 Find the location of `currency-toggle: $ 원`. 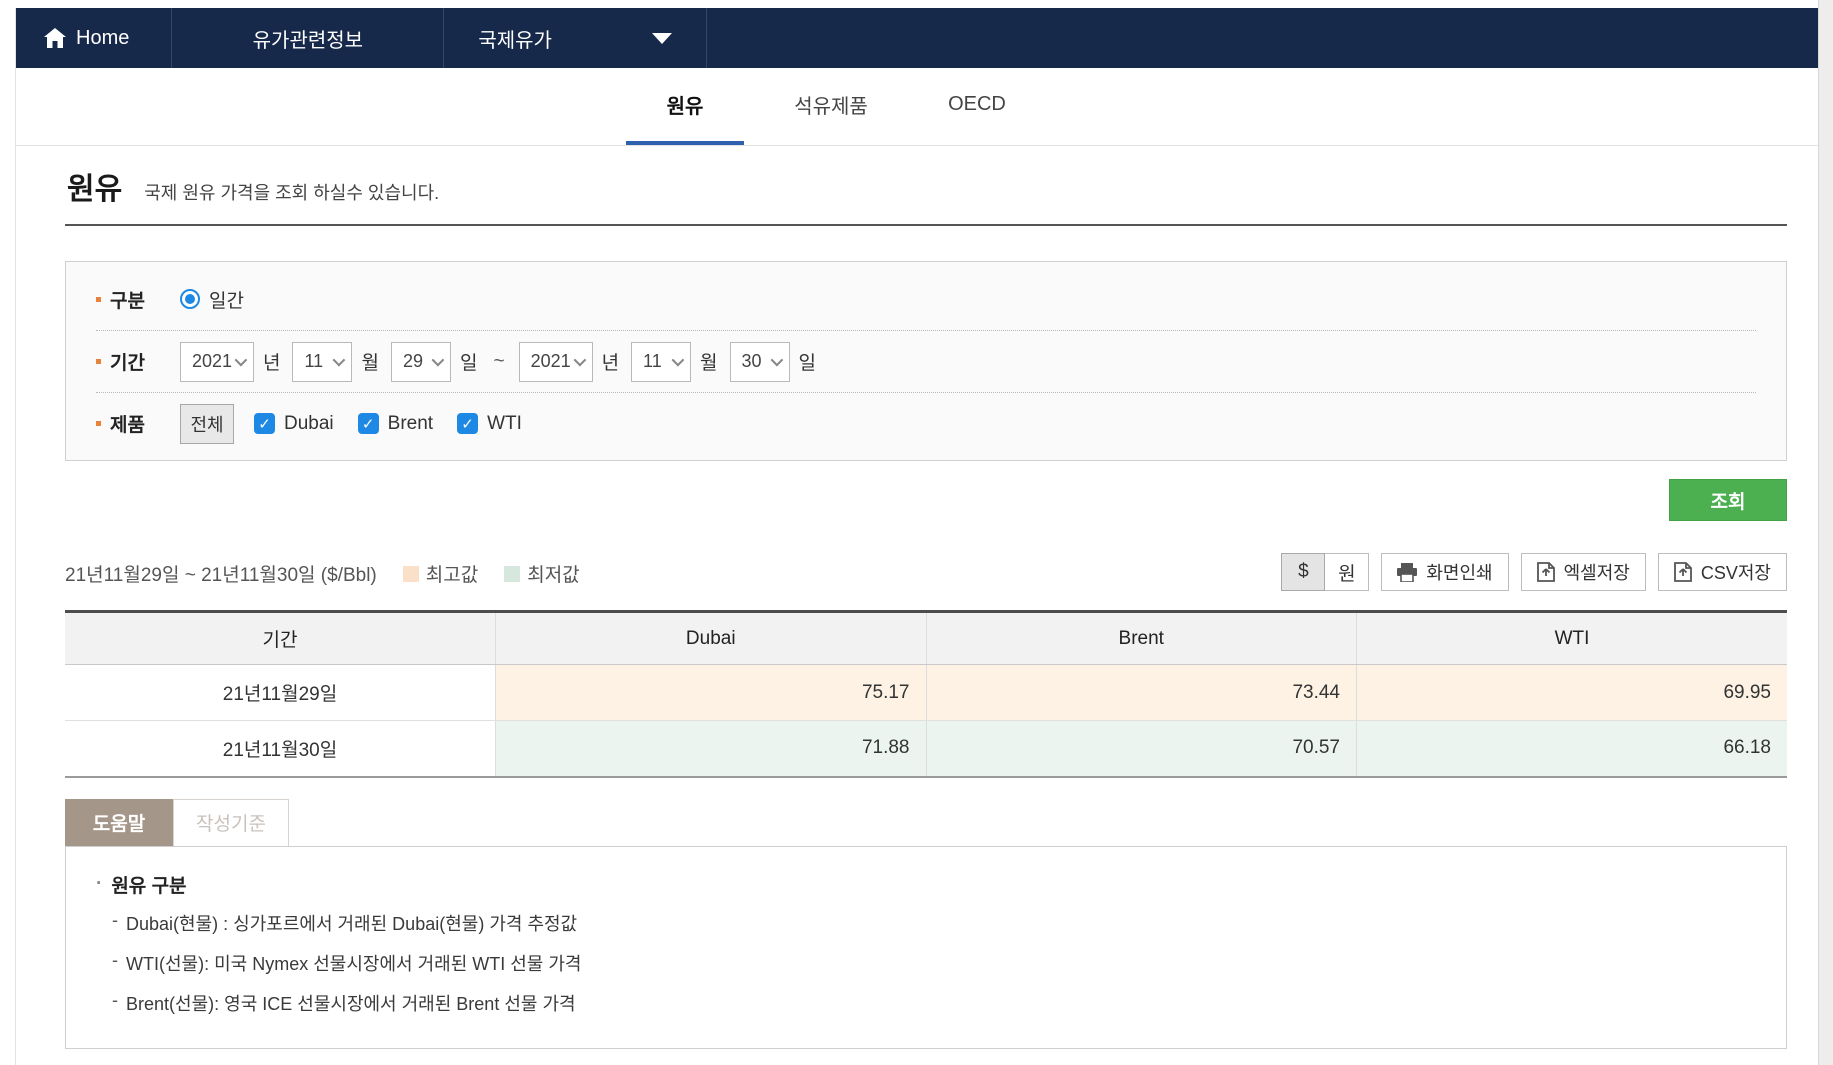

currency-toggle: $ 원 is located at coordinates (1325, 572).